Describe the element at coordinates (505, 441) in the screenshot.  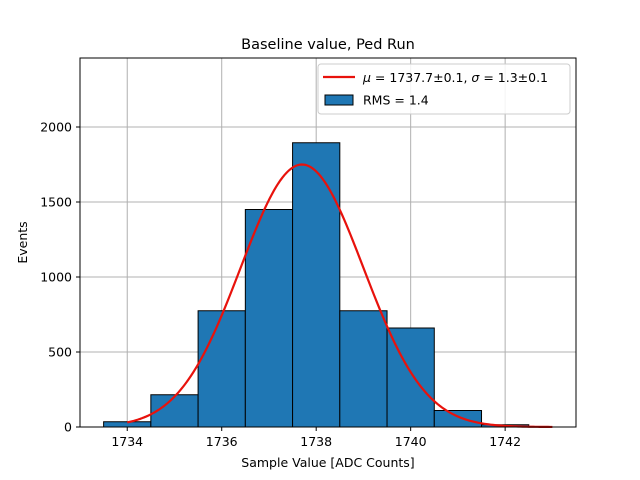
I see `x-tick-label: 1742` at that location.